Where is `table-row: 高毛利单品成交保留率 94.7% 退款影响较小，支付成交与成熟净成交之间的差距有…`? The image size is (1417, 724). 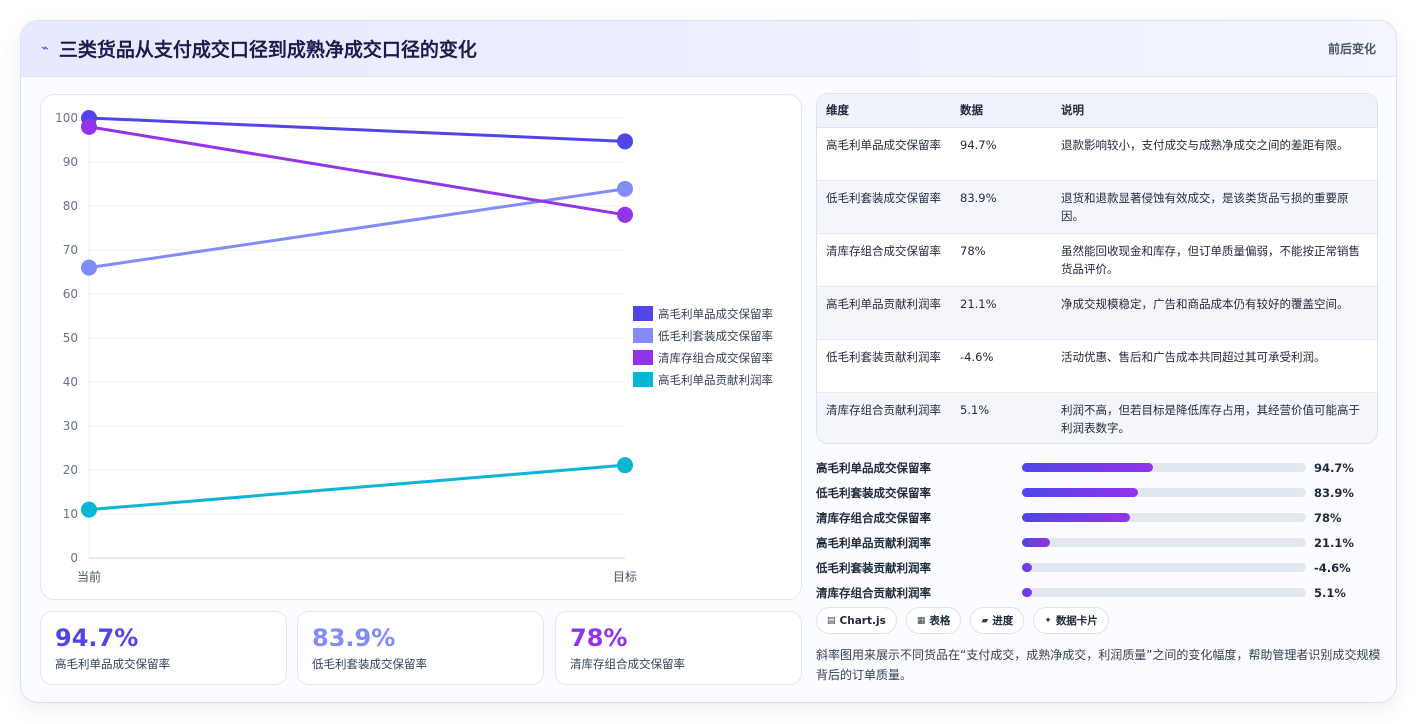
table-row: 高毛利单品成交保留率 94.7% 退款影响较小，支付成交与成熟净成交之间的差距有… is located at coordinates (1097, 154).